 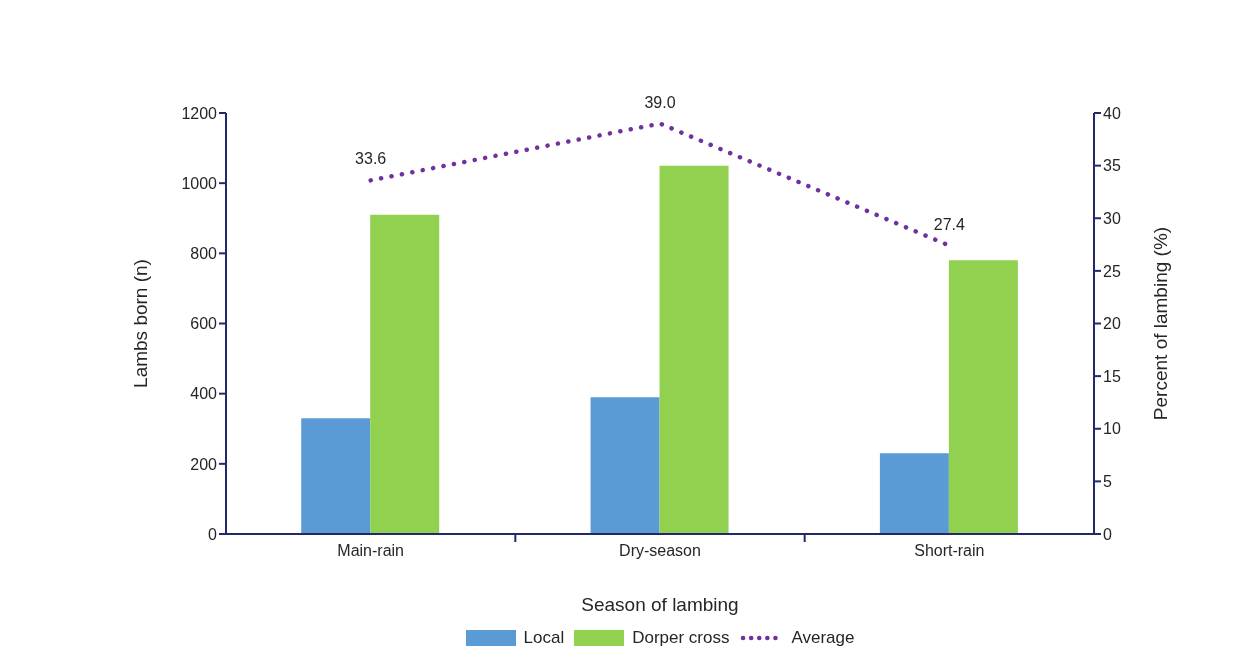 I want to click on legend-label: Local, so click(x=544, y=638).